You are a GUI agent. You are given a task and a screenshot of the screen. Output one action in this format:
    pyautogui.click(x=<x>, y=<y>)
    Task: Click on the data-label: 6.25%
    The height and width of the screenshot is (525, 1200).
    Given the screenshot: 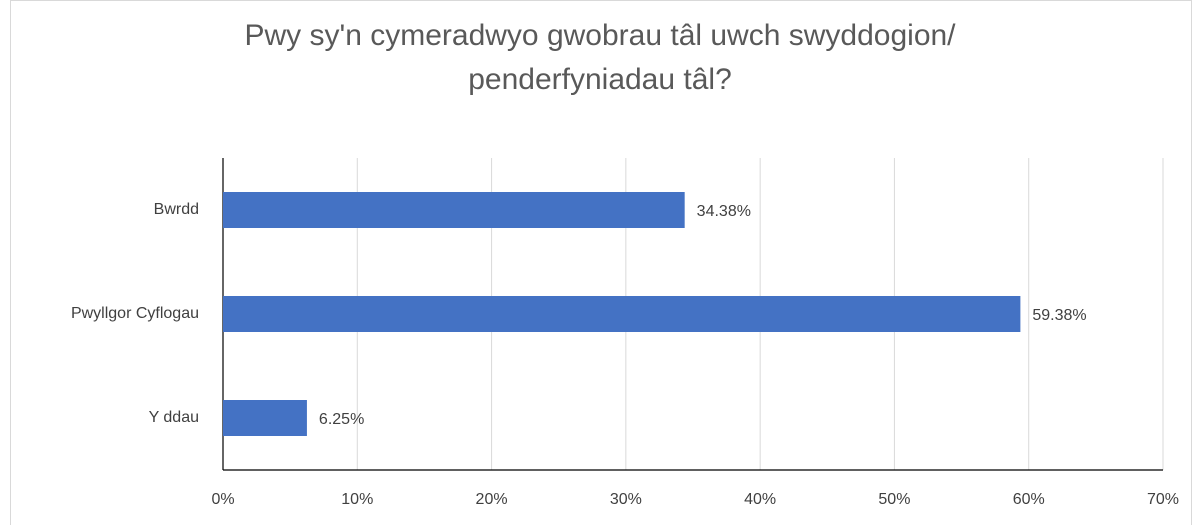 What is the action you would take?
    pyautogui.click(x=341, y=419)
    